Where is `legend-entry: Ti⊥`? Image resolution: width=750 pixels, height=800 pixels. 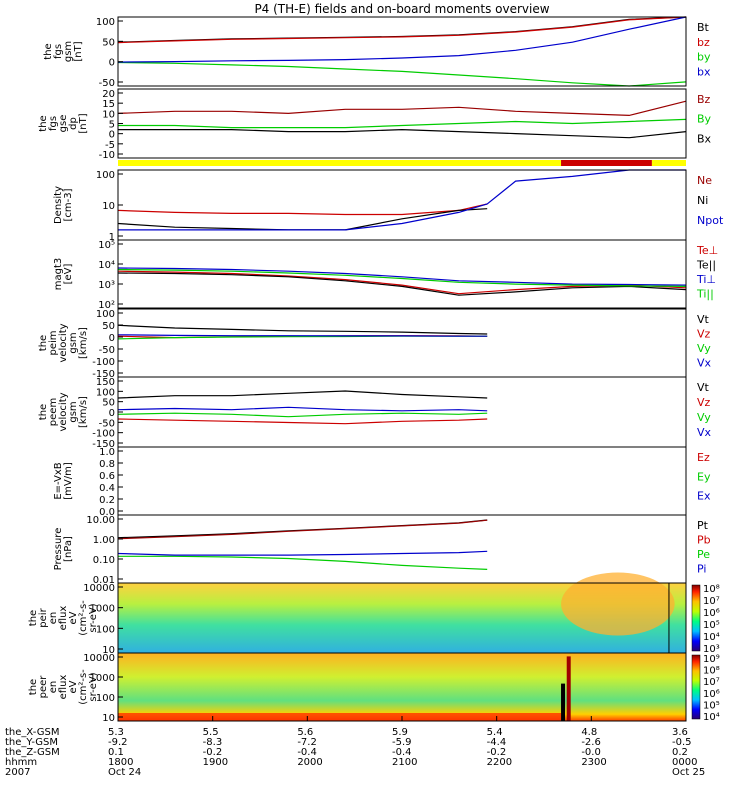
legend-entry: Ti⊥ is located at coordinates (706, 279).